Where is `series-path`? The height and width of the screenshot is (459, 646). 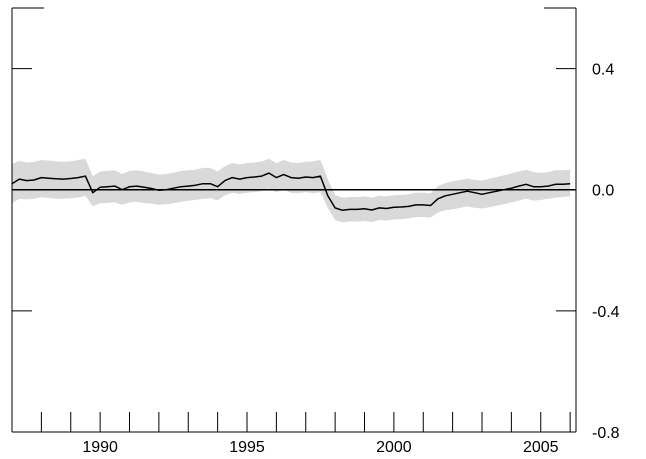 series-path is located at coordinates (291, 192).